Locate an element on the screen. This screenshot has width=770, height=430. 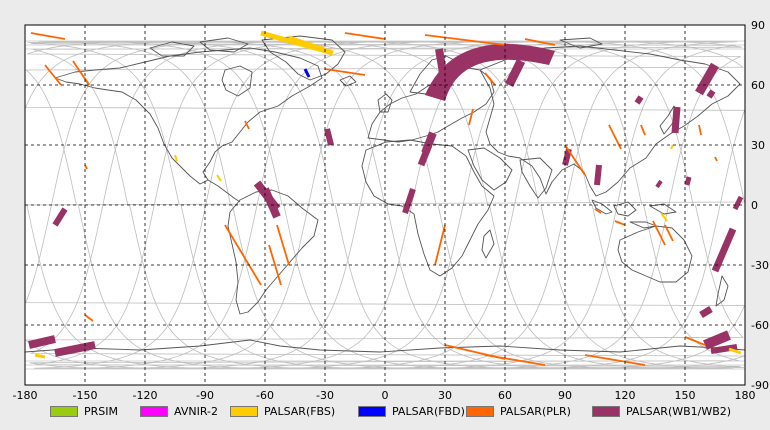
coastline-india is located at coordinates (536, 178).